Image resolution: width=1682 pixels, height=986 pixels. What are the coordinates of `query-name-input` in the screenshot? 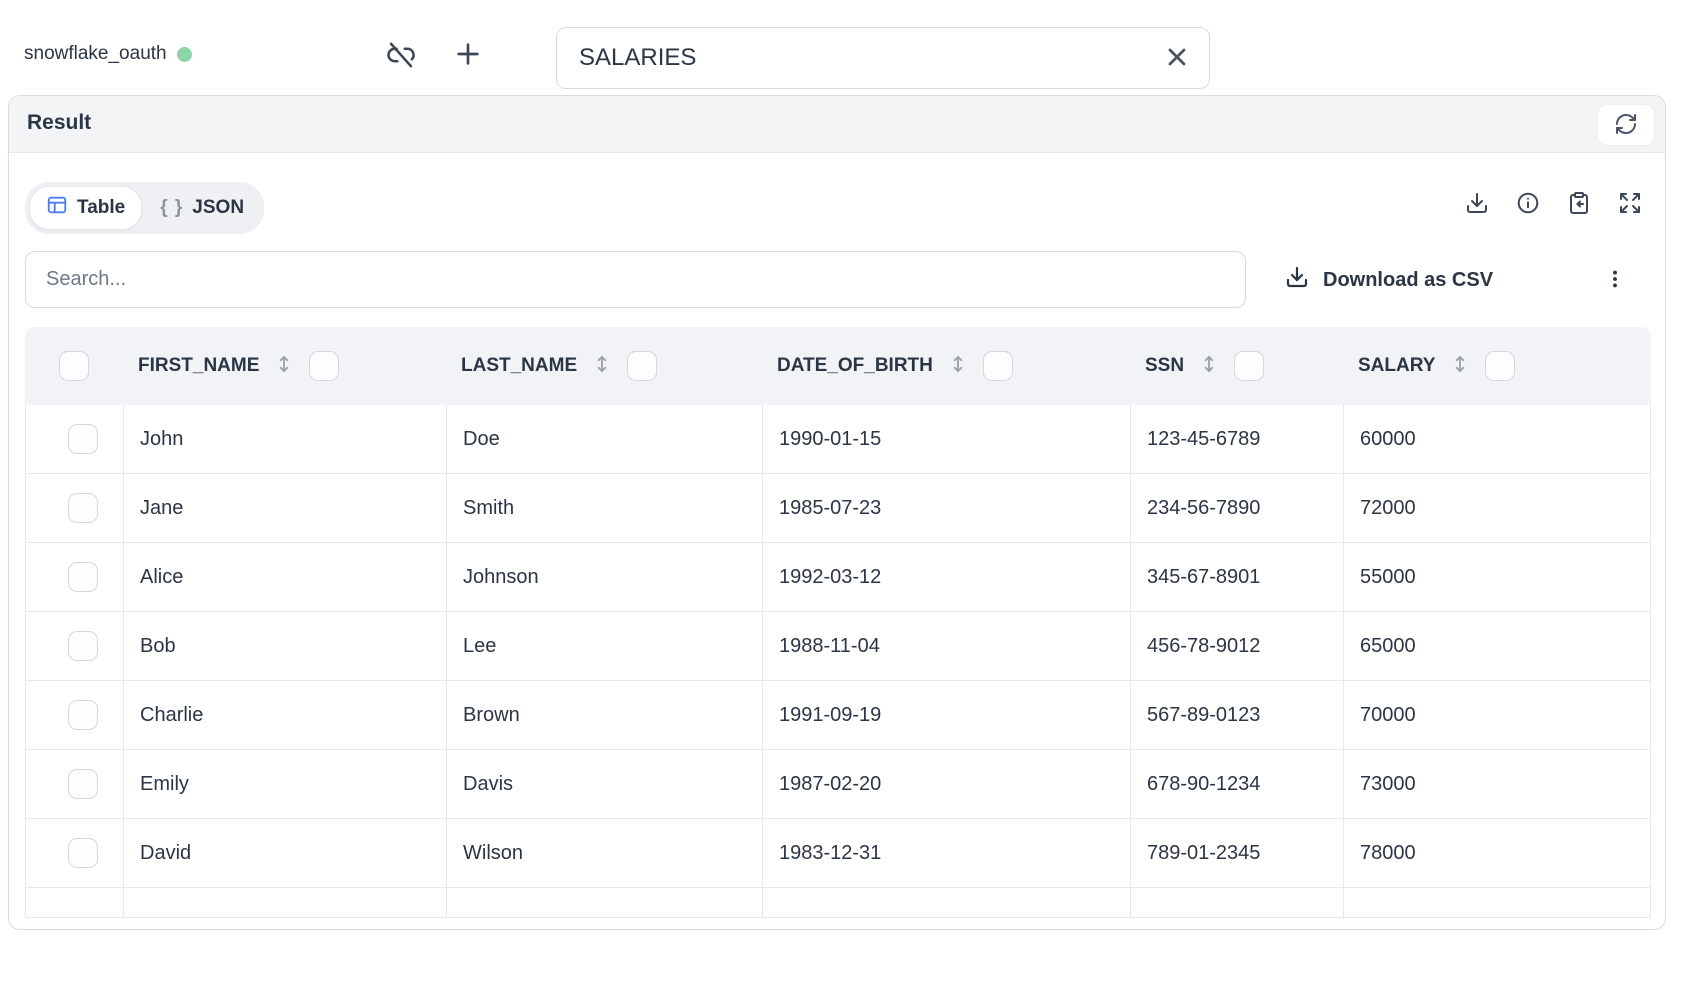 It's located at (857, 58).